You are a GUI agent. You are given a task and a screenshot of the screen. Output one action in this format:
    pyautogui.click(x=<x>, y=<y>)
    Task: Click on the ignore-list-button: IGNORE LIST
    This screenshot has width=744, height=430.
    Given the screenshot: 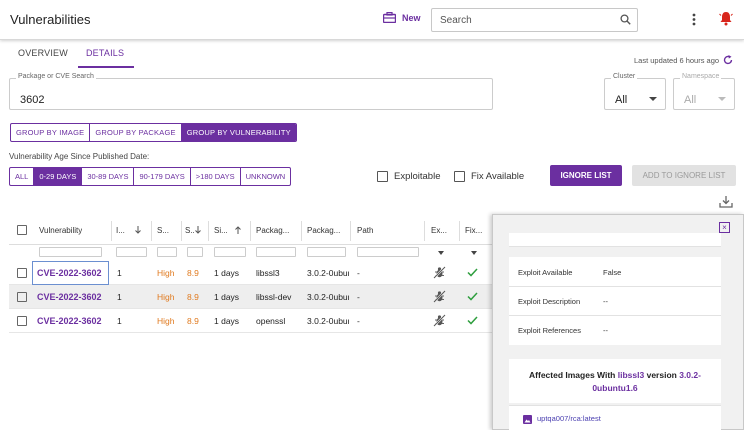 What is the action you would take?
    pyautogui.click(x=586, y=175)
    